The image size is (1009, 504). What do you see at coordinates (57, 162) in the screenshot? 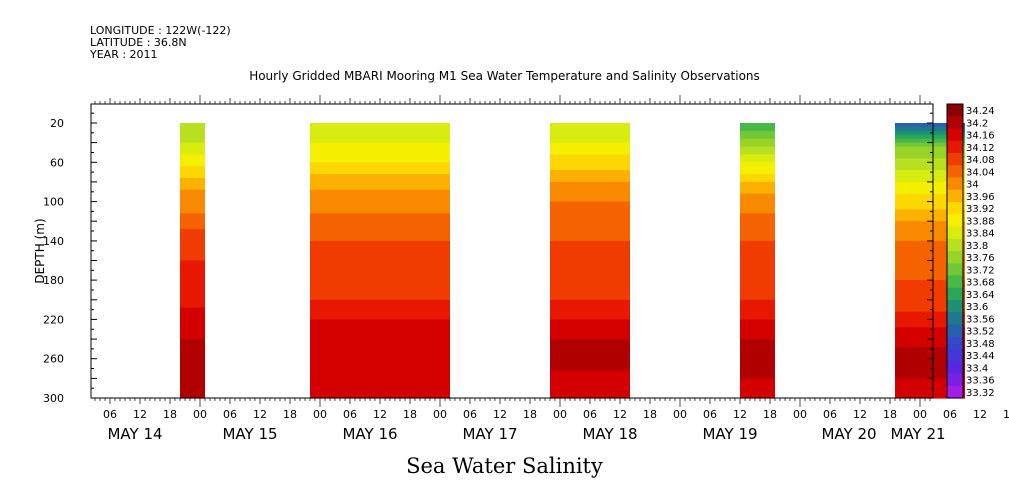
I see `y-tick-label: 60` at bounding box center [57, 162].